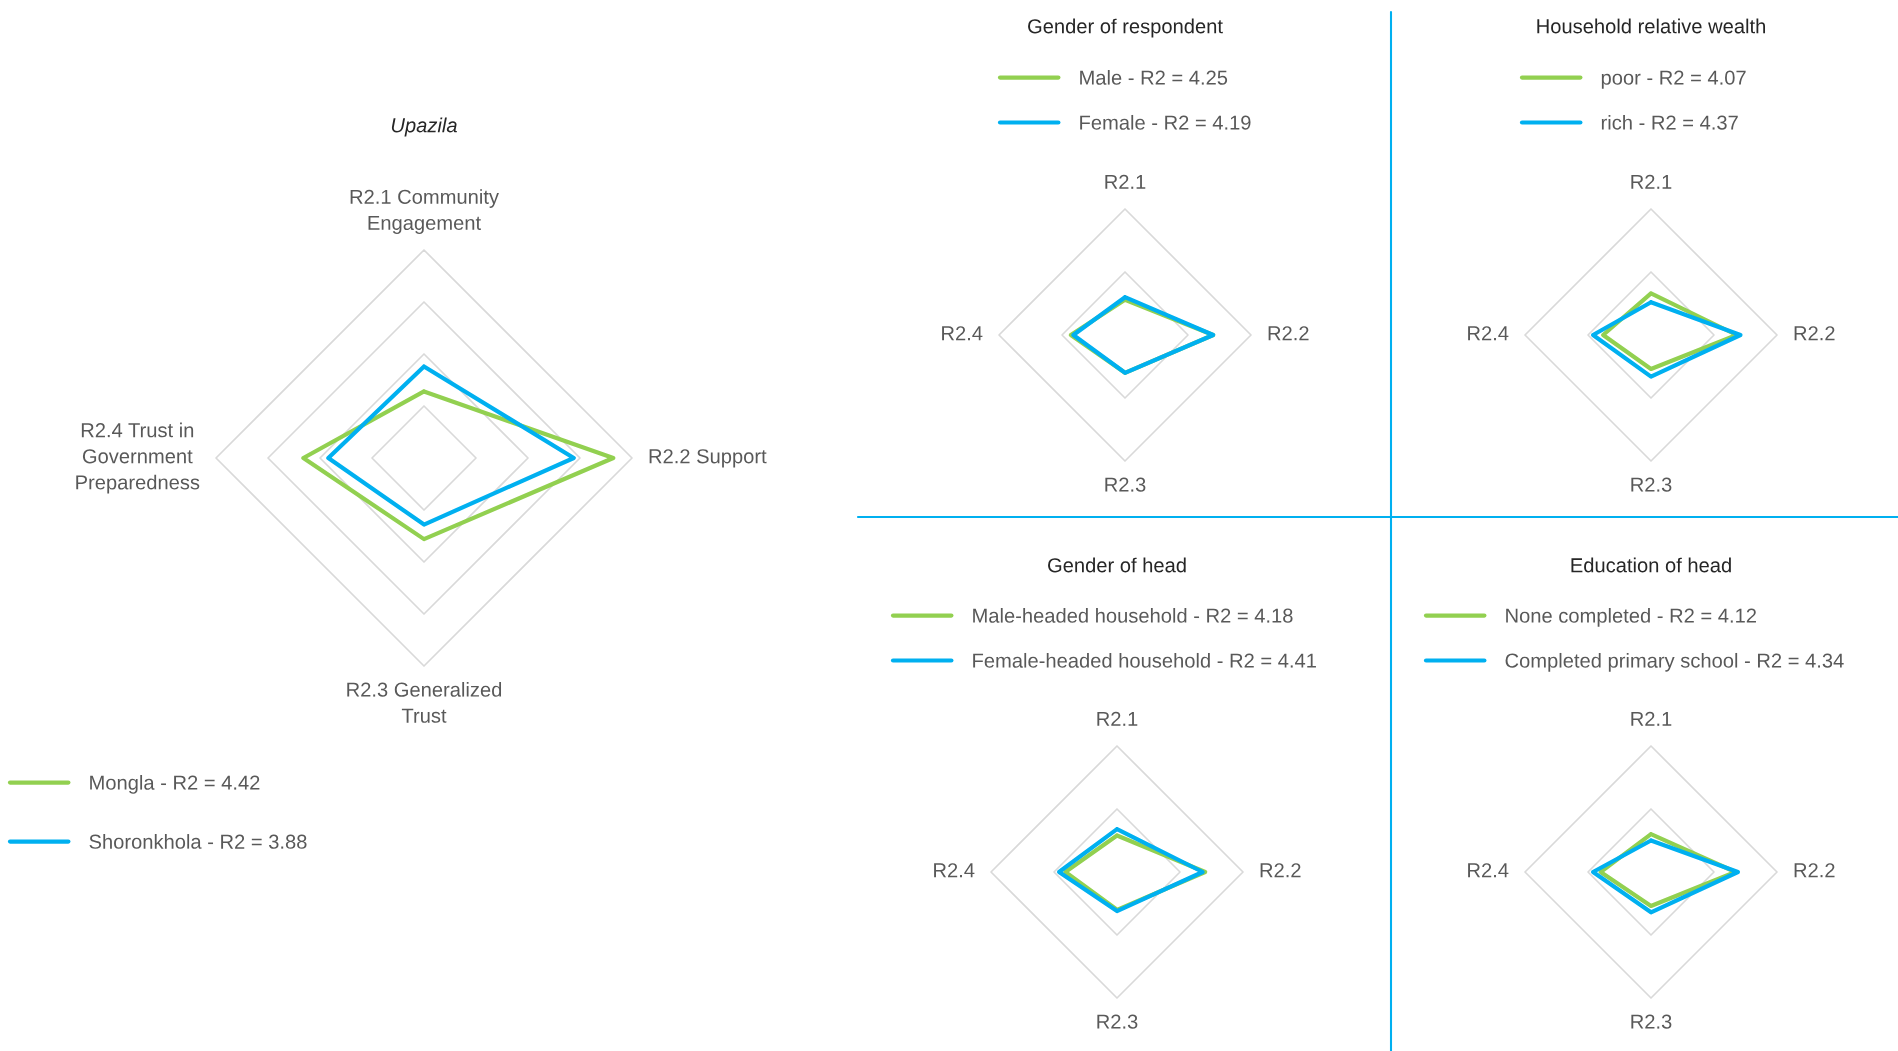 The height and width of the screenshot is (1051, 1898). I want to click on chart-title: Gender of respondent, so click(1125, 28).